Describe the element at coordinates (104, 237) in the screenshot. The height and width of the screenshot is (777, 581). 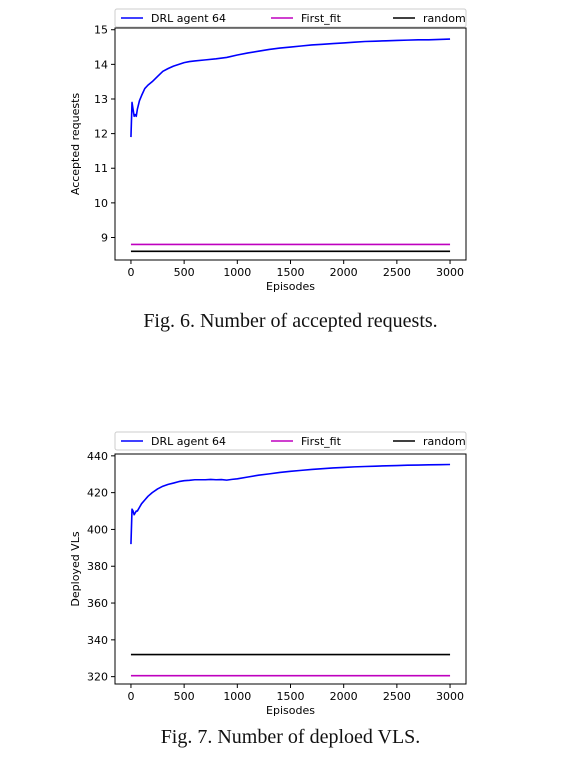
I see `y-tick-label: 9` at that location.